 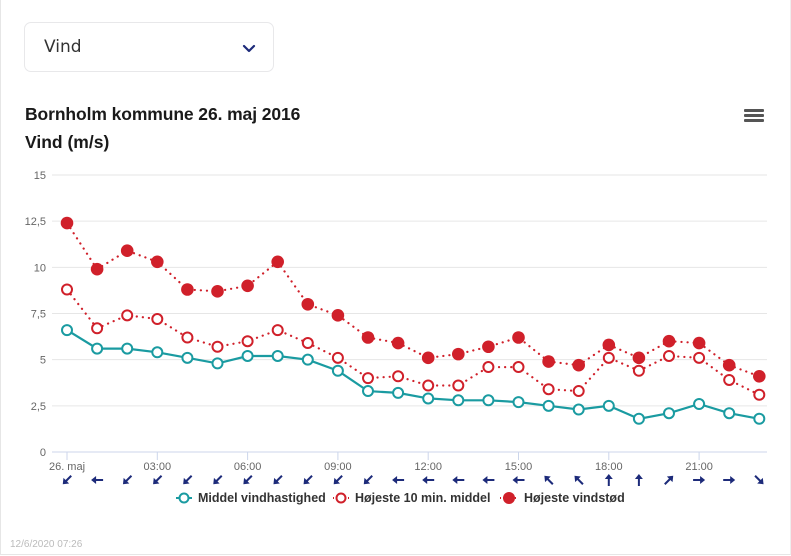 What do you see at coordinates (754, 117) in the screenshot?
I see `hamburger-menu-icon` at bounding box center [754, 117].